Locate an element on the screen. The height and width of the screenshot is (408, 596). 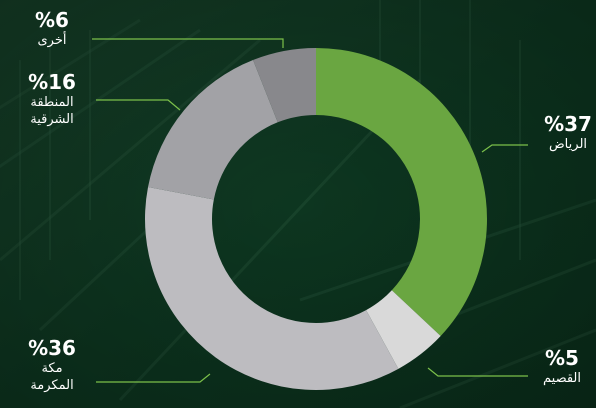
slice-label-riyadh: %37 الرياض is located at coordinates (566, 132).